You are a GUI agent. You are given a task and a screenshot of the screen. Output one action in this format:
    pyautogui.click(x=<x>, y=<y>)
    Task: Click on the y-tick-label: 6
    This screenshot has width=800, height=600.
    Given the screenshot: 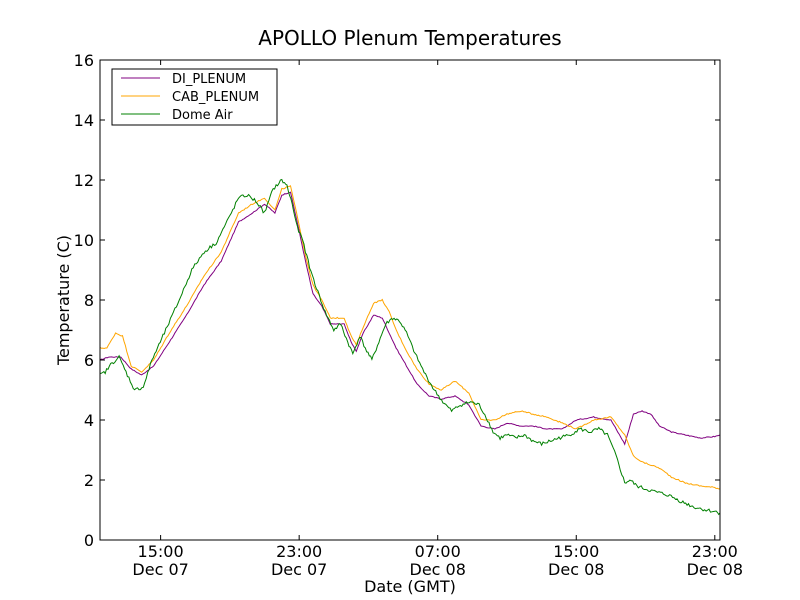 What is the action you would take?
    pyautogui.click(x=89, y=360)
    